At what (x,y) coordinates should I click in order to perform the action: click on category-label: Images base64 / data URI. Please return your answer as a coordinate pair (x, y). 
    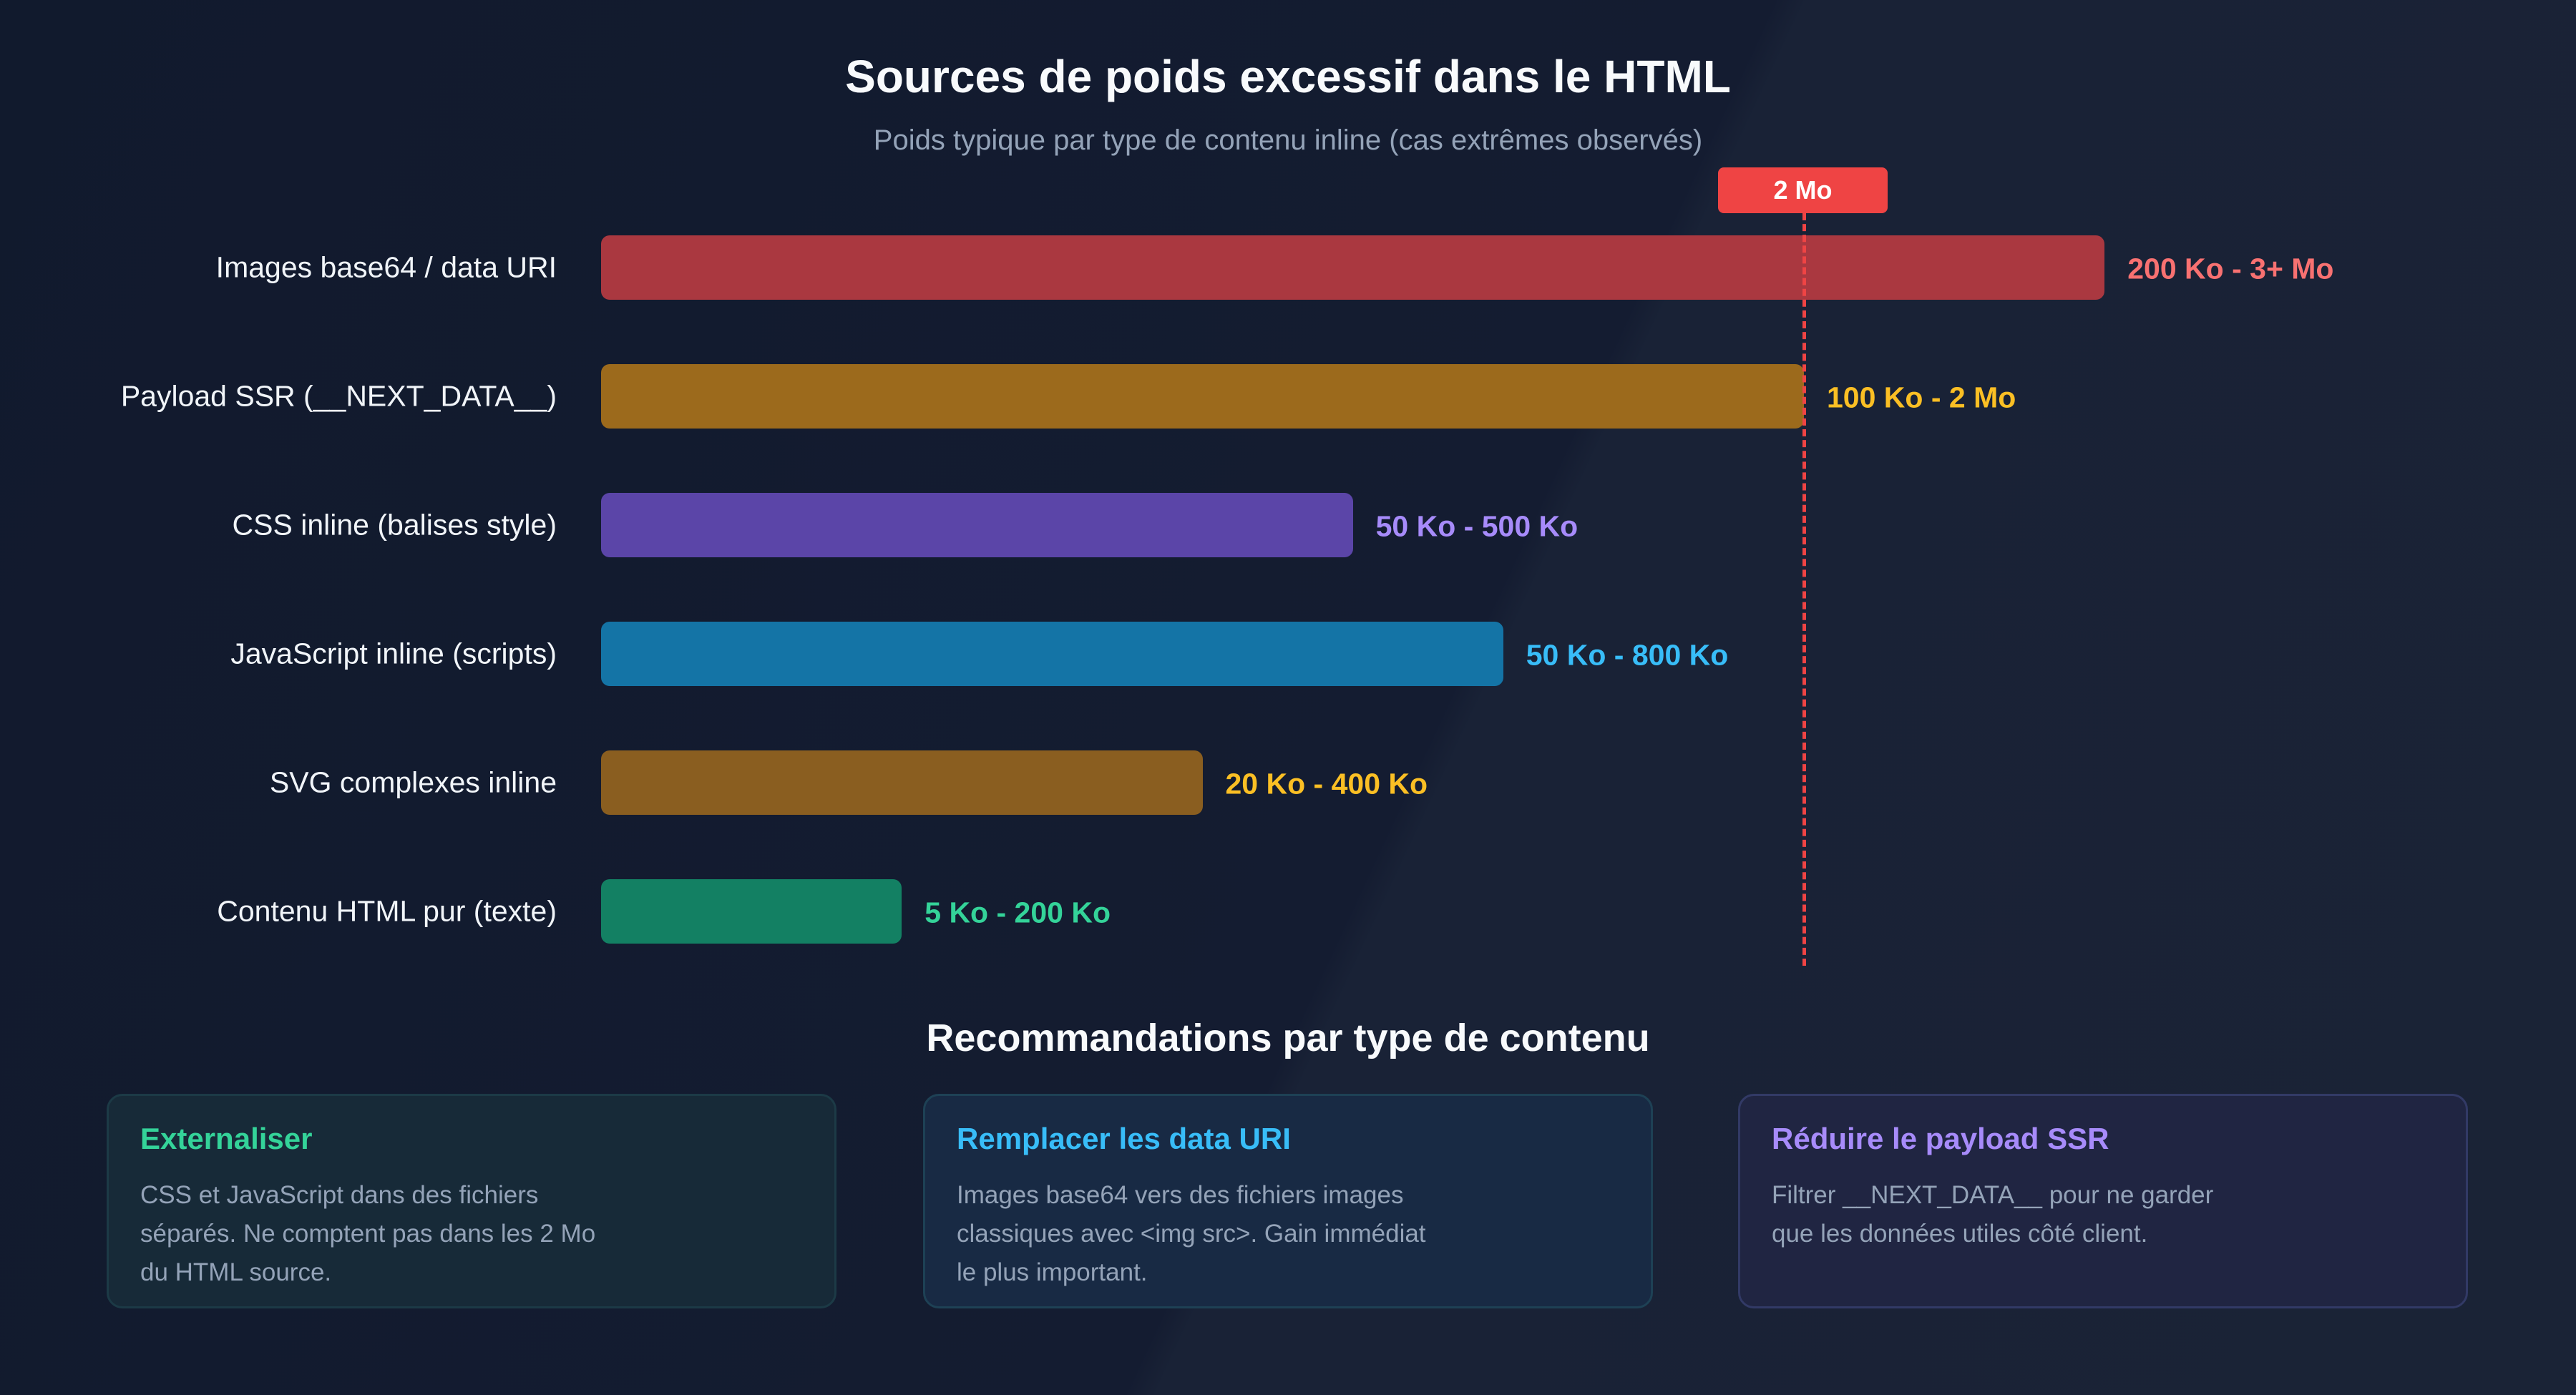
    Looking at the image, I should click on (386, 267).